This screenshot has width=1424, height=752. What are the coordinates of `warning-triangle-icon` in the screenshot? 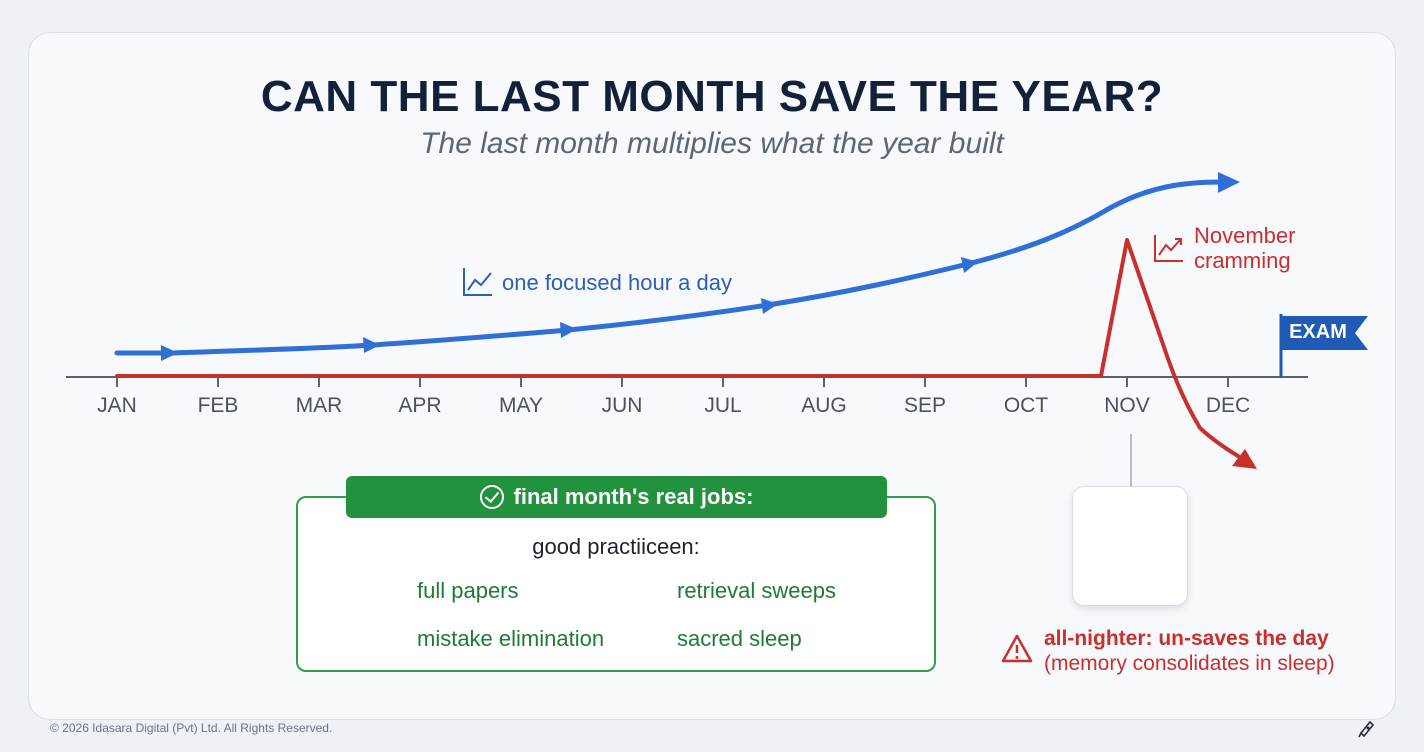 It's located at (1017, 648).